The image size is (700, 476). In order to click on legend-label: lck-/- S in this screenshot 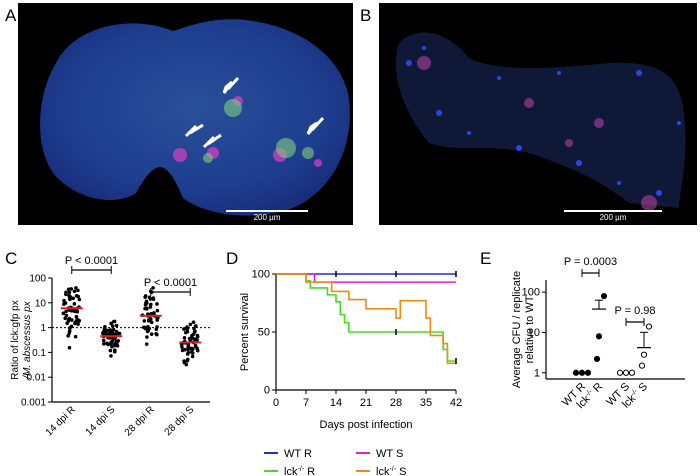, I will do `click(391, 471)`.